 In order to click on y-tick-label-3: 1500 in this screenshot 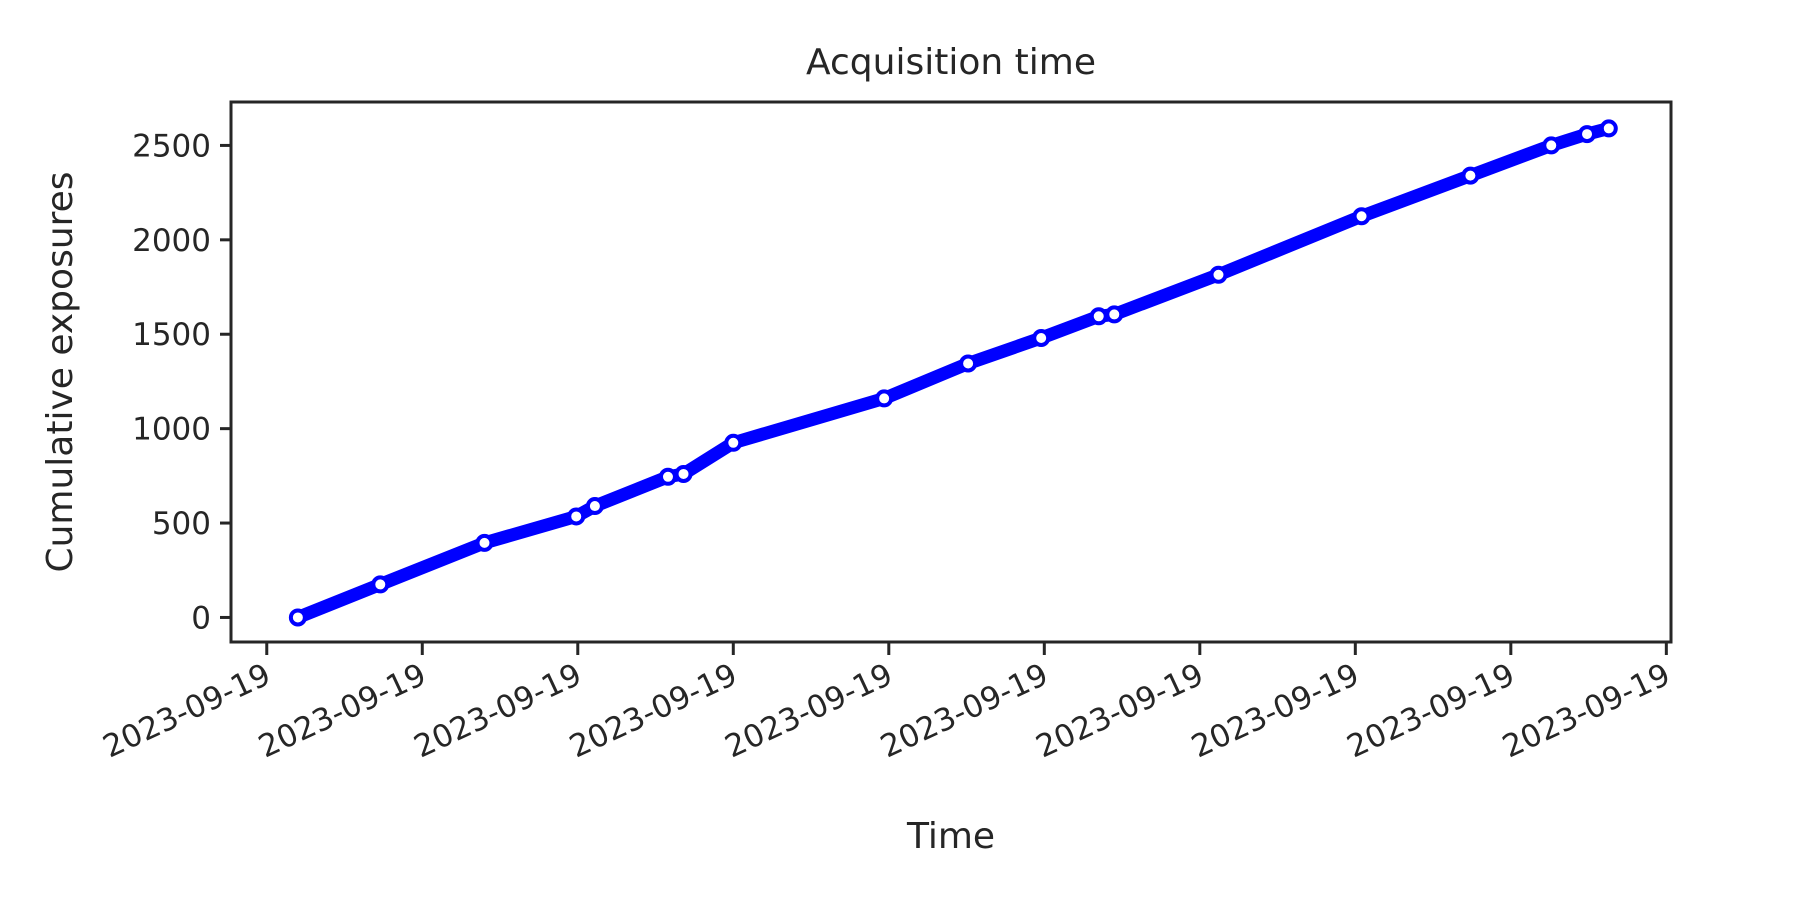, I will do `click(171, 335)`.